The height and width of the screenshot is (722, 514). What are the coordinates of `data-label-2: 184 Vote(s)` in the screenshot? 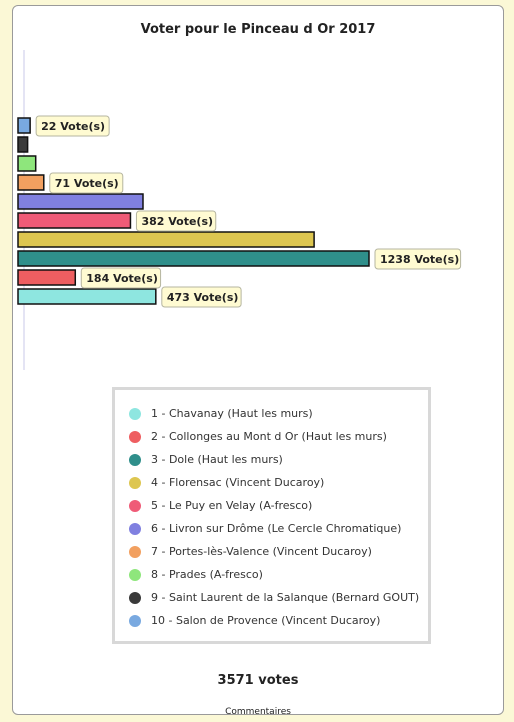 It's located at (121, 278).